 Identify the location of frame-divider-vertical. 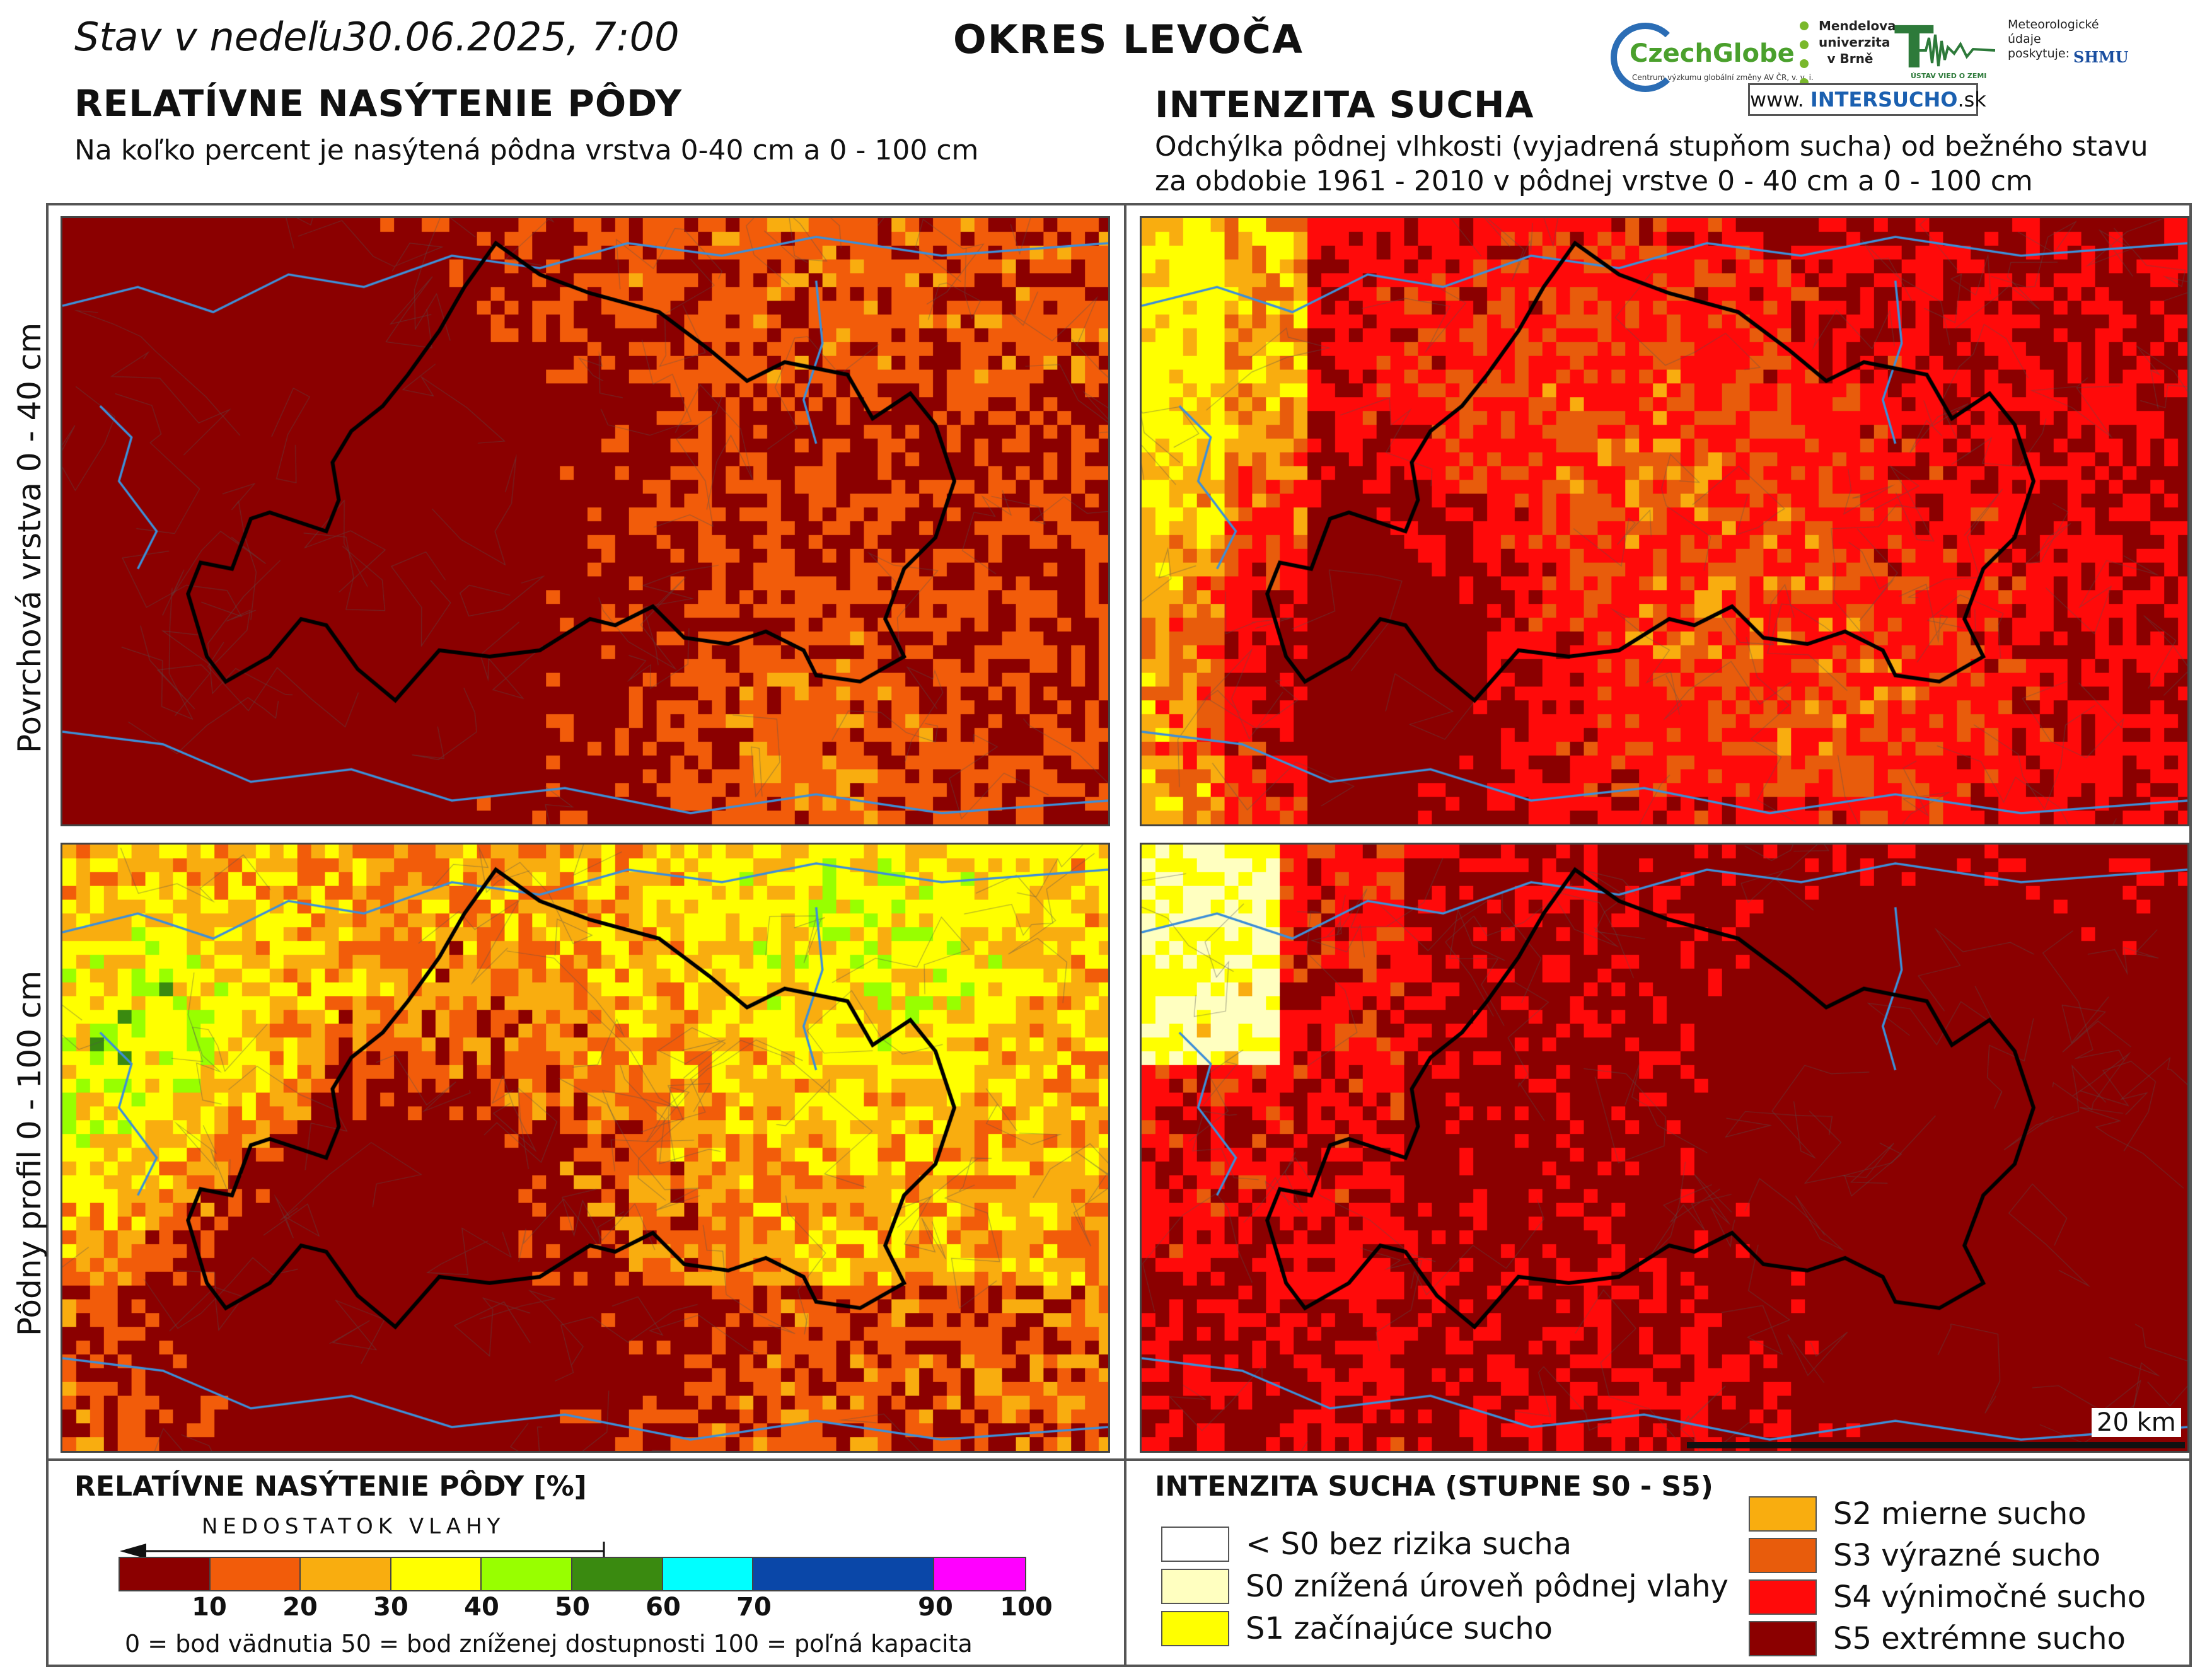
(1125, 935).